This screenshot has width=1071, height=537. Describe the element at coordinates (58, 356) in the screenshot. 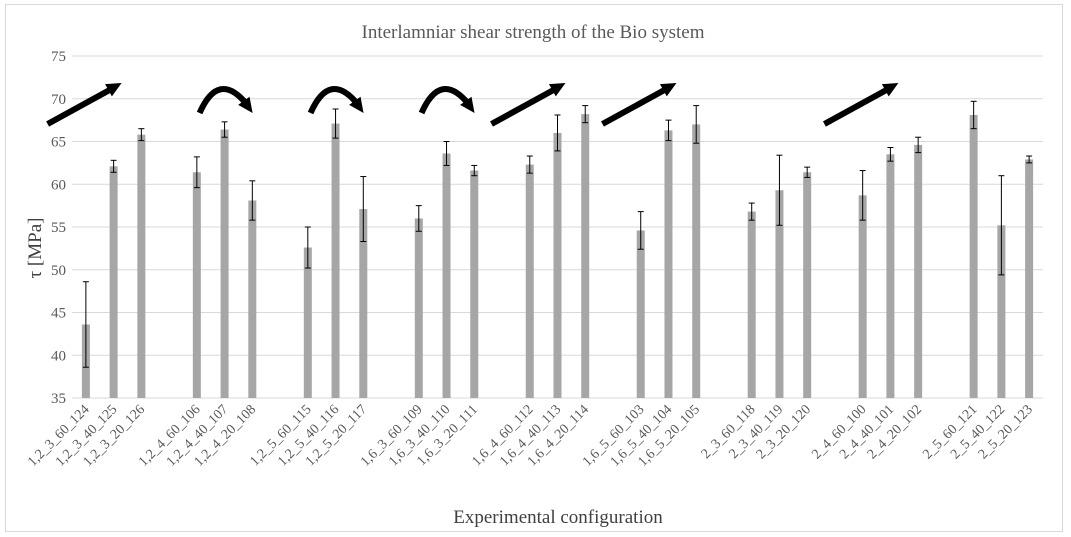

I see `y-tick-label: 40` at that location.